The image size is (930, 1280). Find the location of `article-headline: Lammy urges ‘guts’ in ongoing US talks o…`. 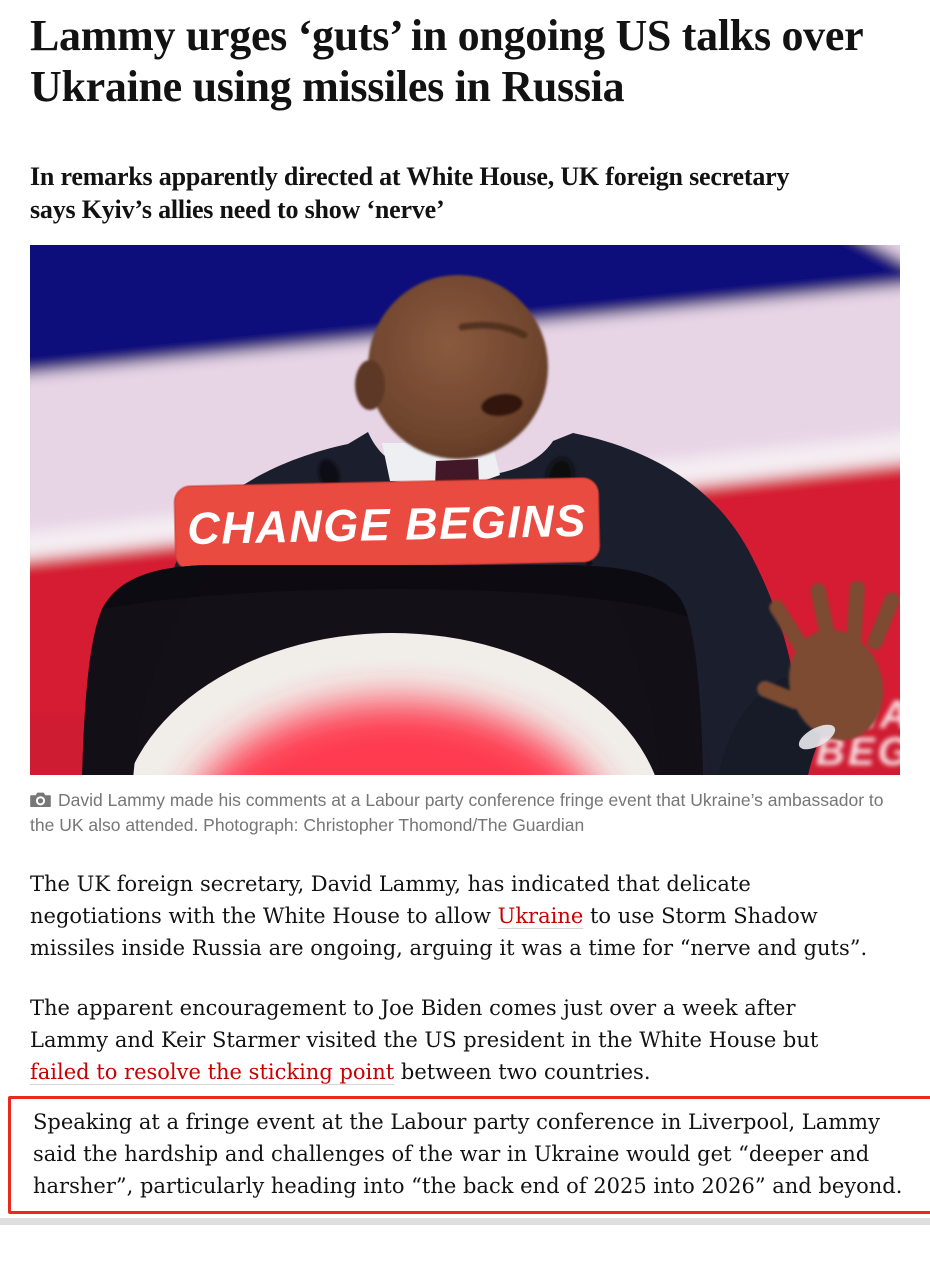

article-headline: Lammy urges ‘guts’ in ongoing US talks o… is located at coordinates (446, 61).